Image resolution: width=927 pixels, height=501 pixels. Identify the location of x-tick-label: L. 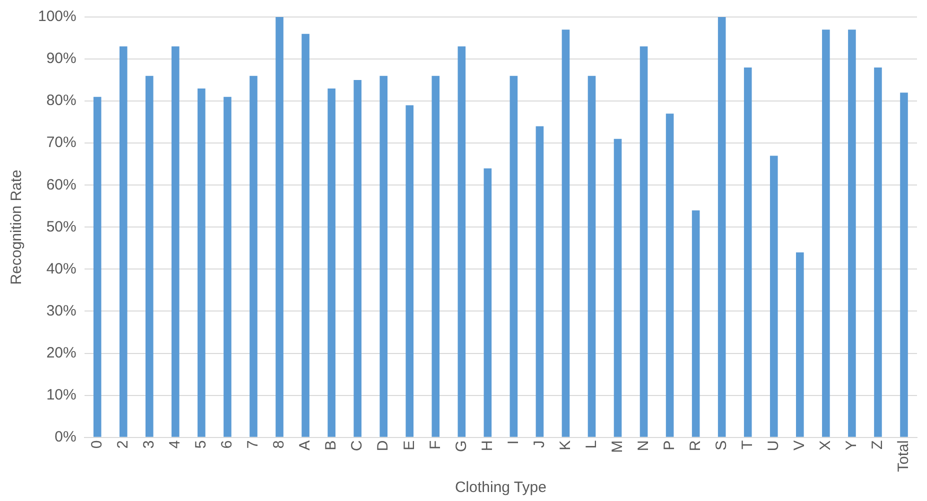
(591, 444).